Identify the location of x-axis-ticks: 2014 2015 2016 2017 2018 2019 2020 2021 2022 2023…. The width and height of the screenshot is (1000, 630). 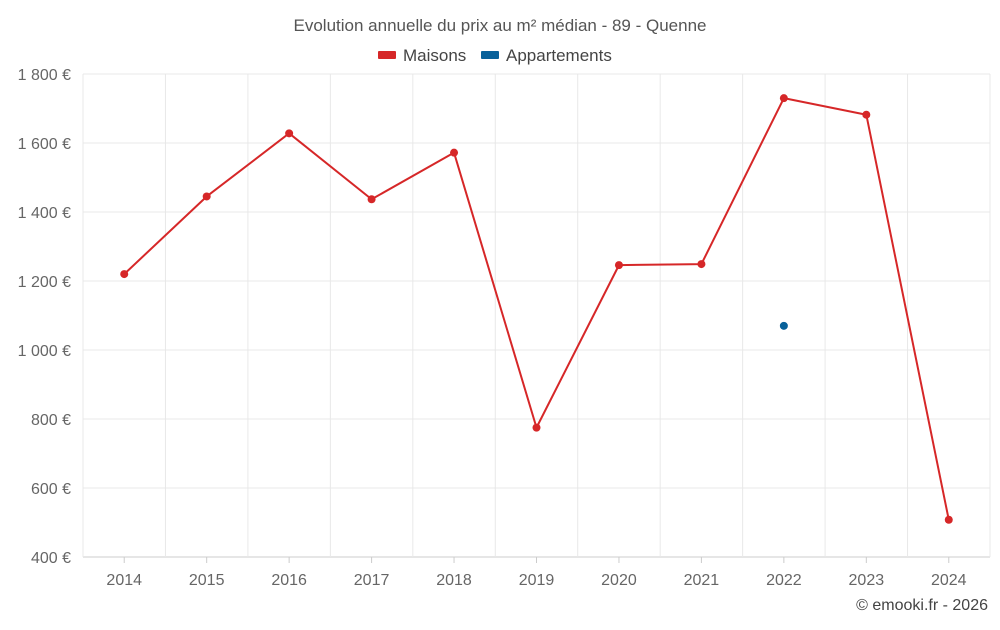
(536, 573).